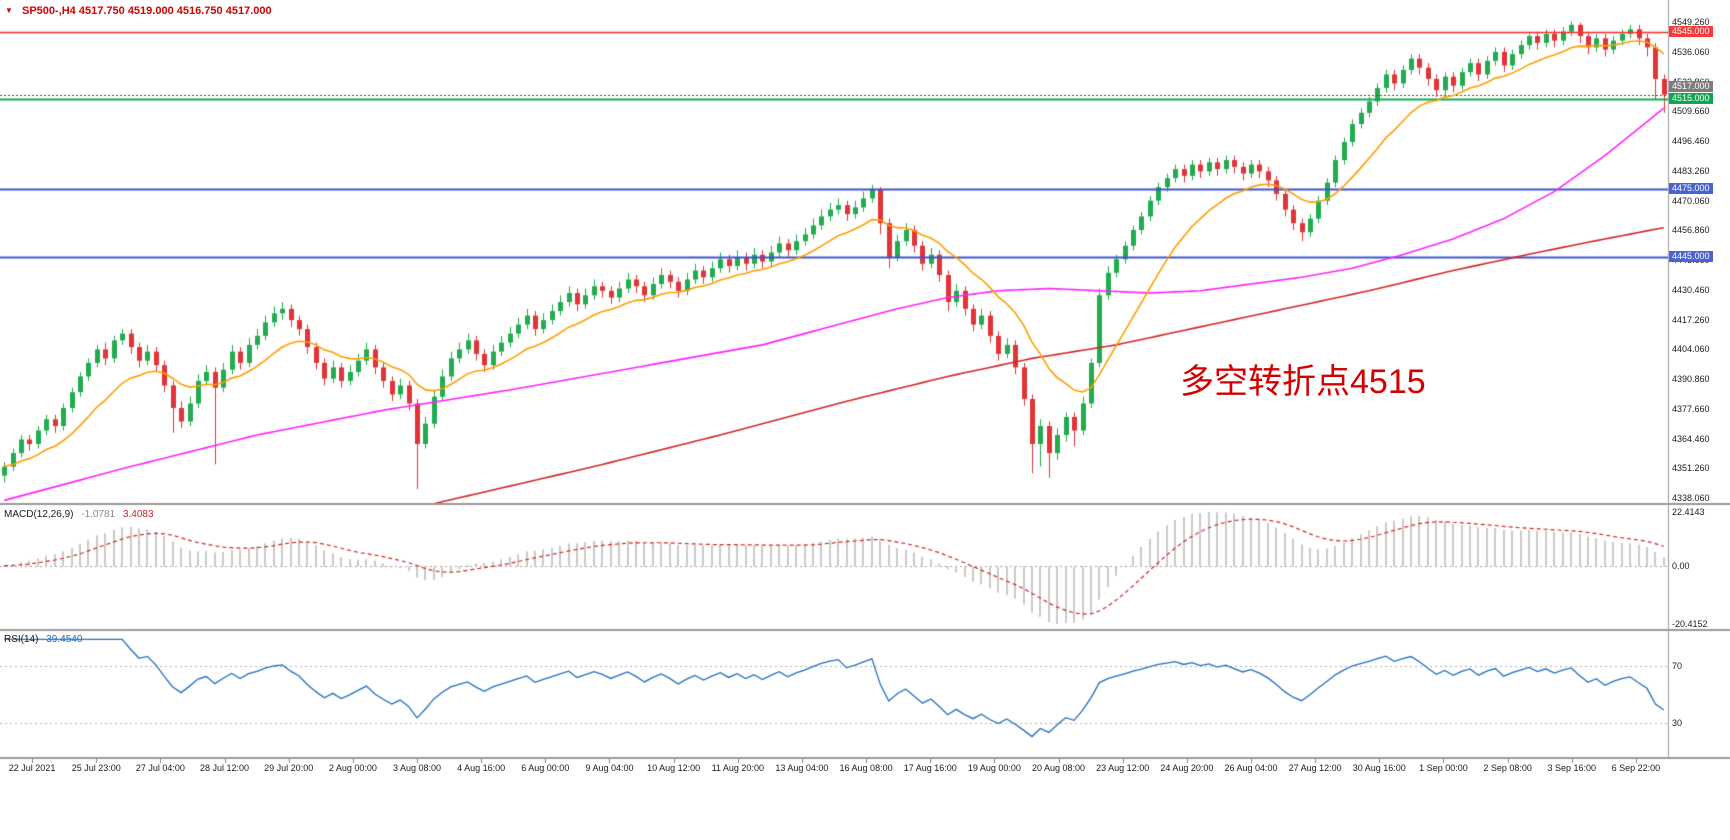 The image size is (1730, 840). What do you see at coordinates (545, 768) in the screenshot?
I see `date-tick-label: 6 Aug 00:00` at bounding box center [545, 768].